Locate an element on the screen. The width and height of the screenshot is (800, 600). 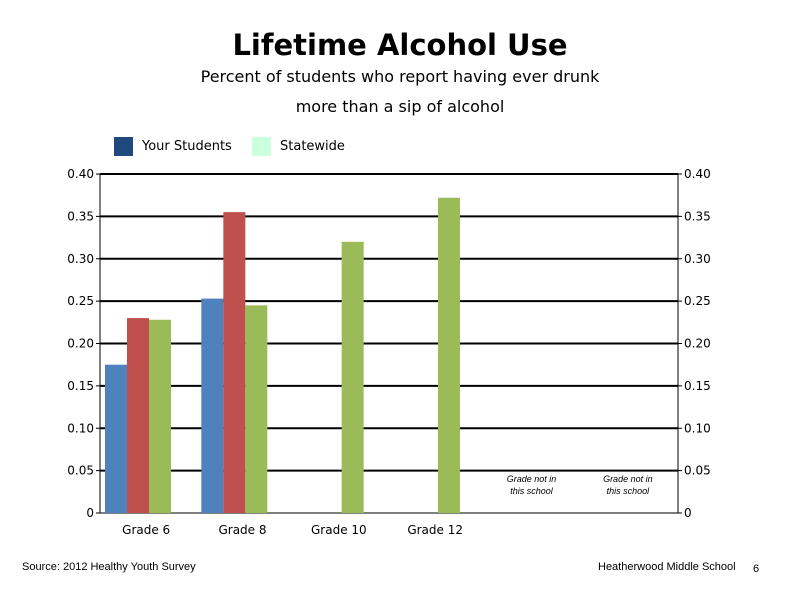
y-tick-label-left: 0.05 is located at coordinates (80, 471).